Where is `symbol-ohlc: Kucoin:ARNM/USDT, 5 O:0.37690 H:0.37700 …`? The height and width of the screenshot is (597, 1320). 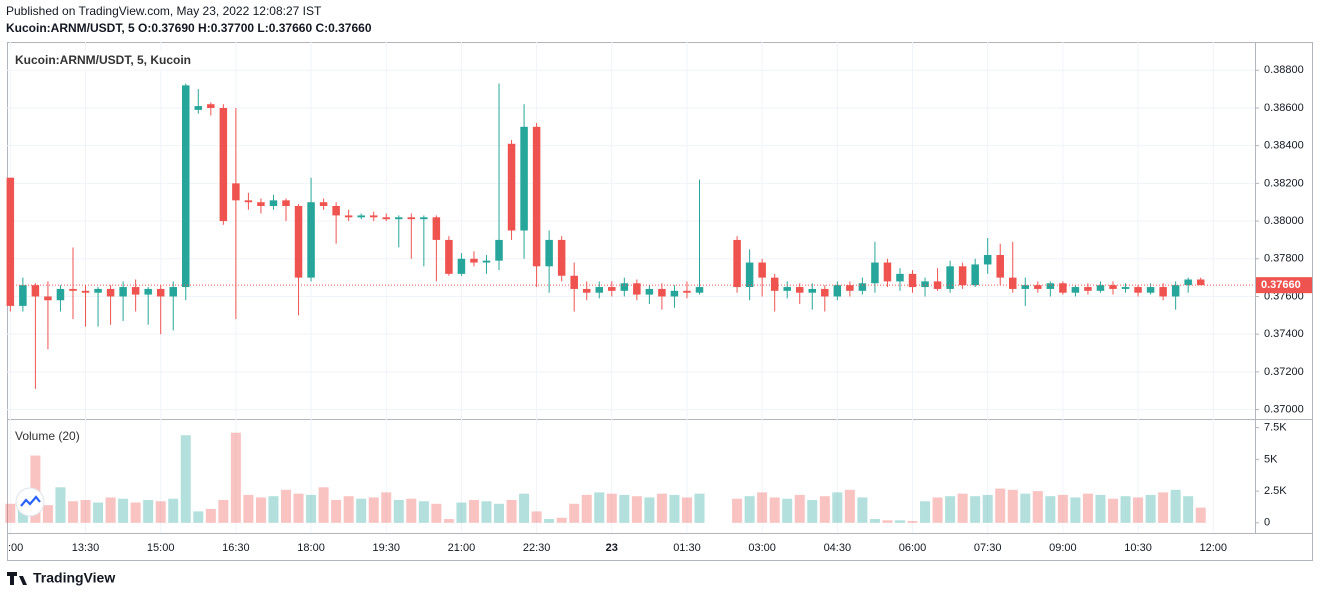
symbol-ohlc: Kucoin:ARNM/USDT, 5 O:0.37690 H:0.37700 … is located at coordinates (189, 28).